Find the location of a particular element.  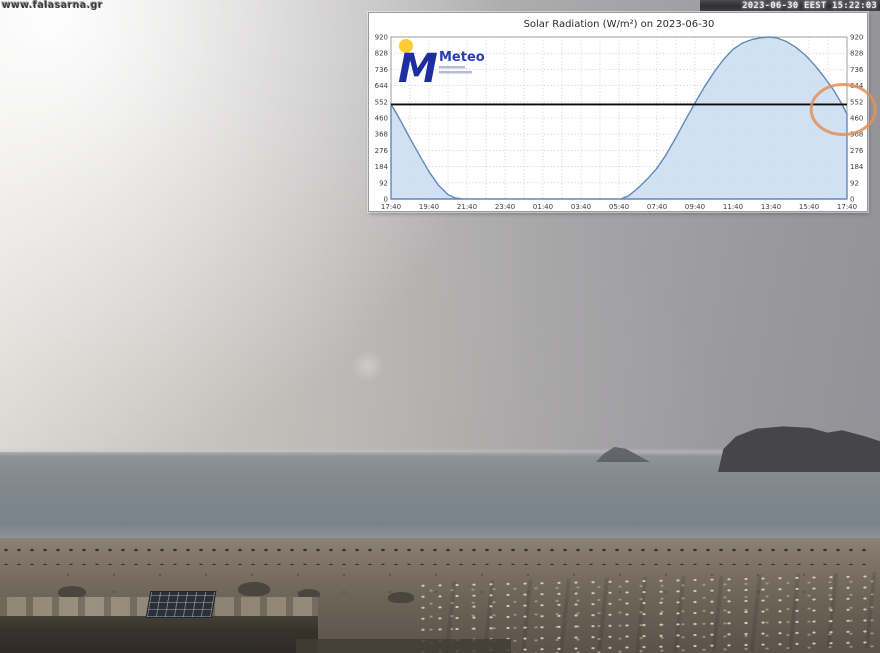

svg-text: 05:40 is located at coordinates (619, 207).